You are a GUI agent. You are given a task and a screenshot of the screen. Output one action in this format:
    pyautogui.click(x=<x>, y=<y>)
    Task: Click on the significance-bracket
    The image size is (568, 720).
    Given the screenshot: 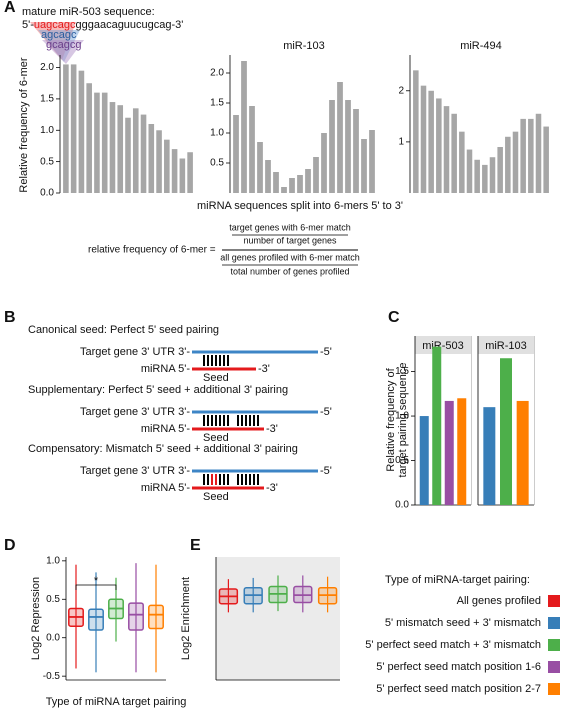 What is the action you would take?
    pyautogui.click(x=96, y=587)
    